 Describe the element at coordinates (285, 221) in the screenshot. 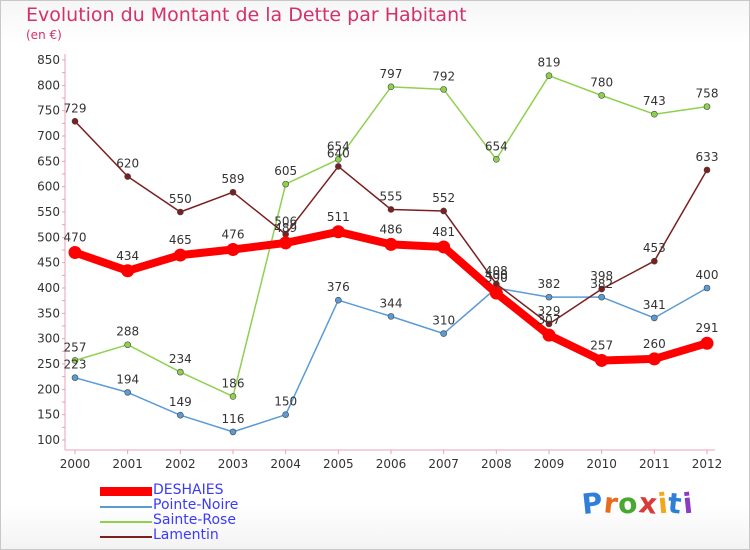

I see `data-label-lamentin: 506` at that location.